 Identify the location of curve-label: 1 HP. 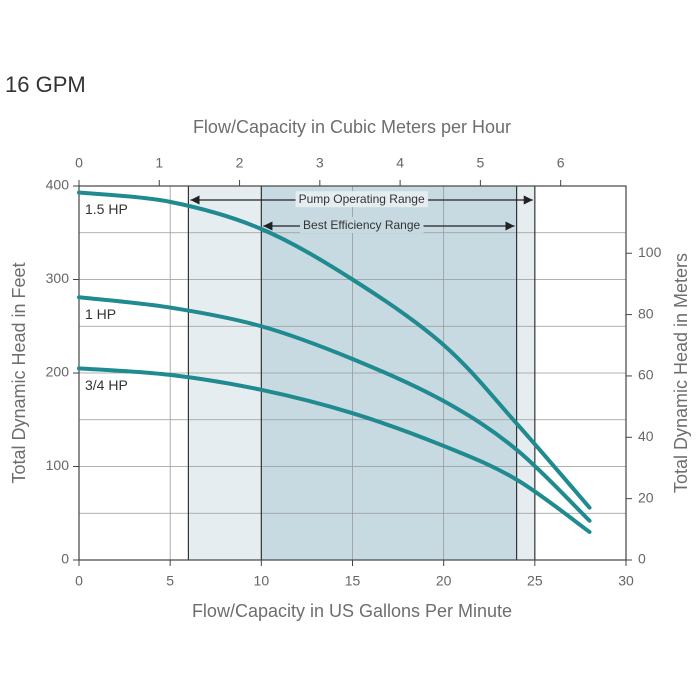
(100, 314).